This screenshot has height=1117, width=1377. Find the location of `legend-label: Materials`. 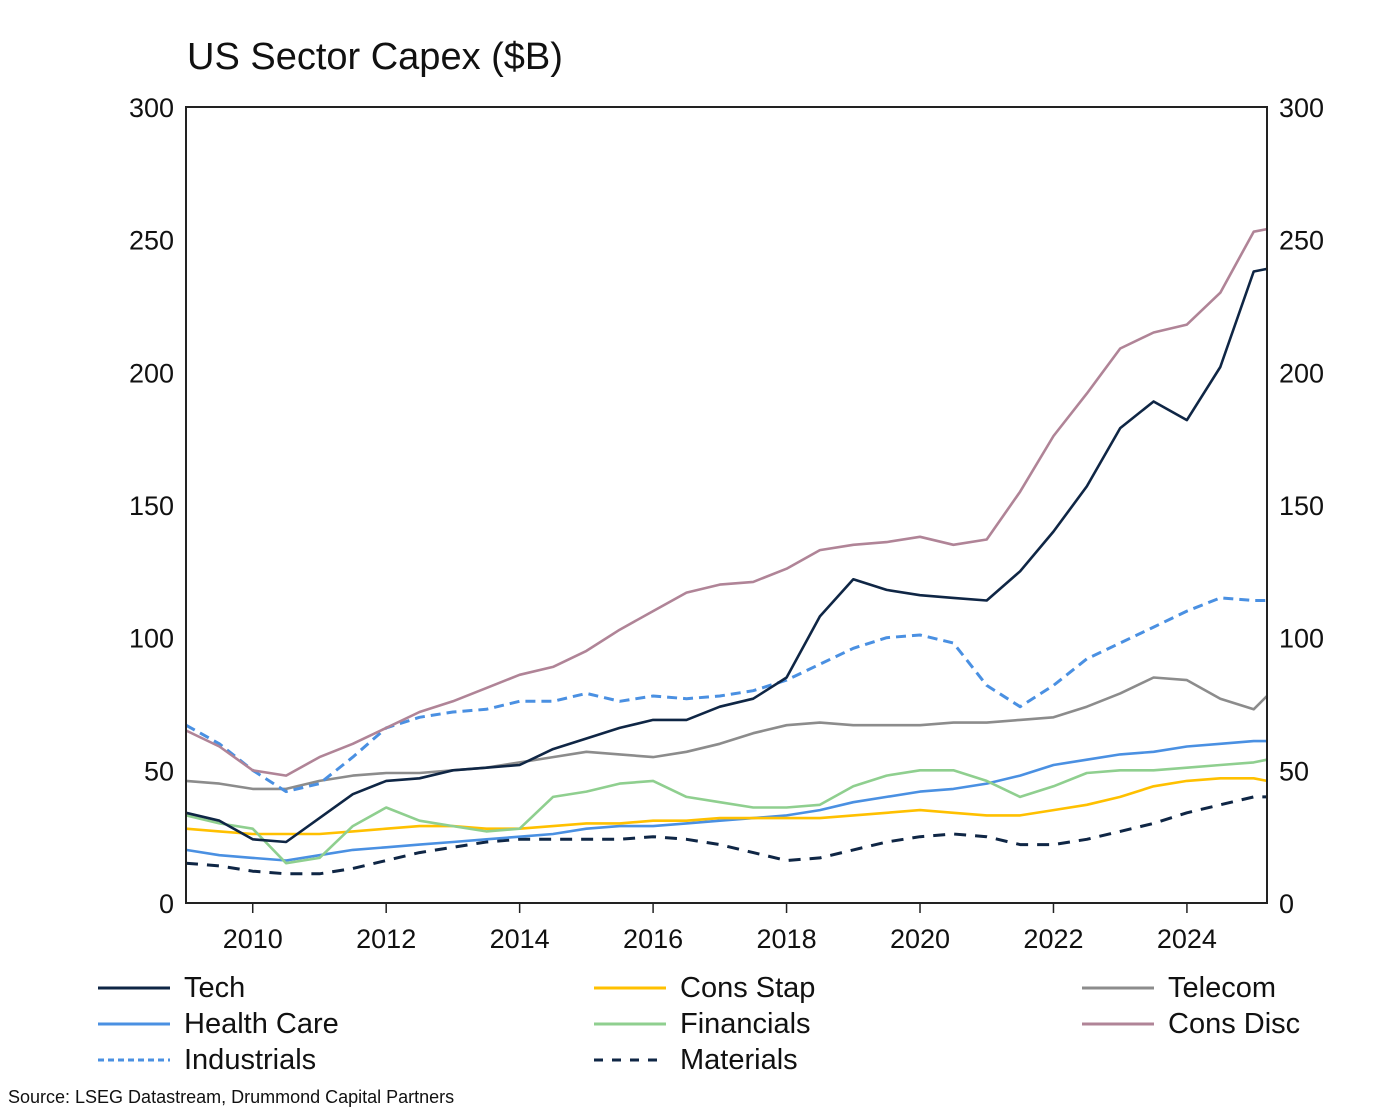

legend-label: Materials is located at coordinates (739, 1059).